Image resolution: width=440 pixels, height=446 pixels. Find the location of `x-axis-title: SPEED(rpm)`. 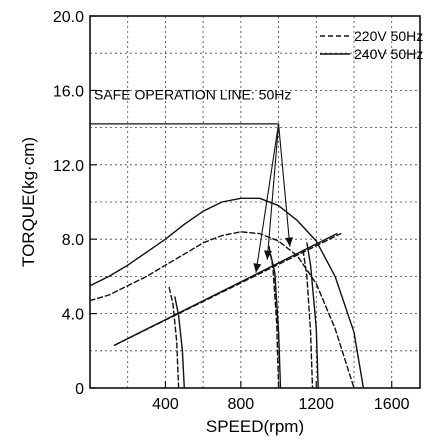

x-axis-title: SPEED(rpm) is located at coordinates (255, 426).